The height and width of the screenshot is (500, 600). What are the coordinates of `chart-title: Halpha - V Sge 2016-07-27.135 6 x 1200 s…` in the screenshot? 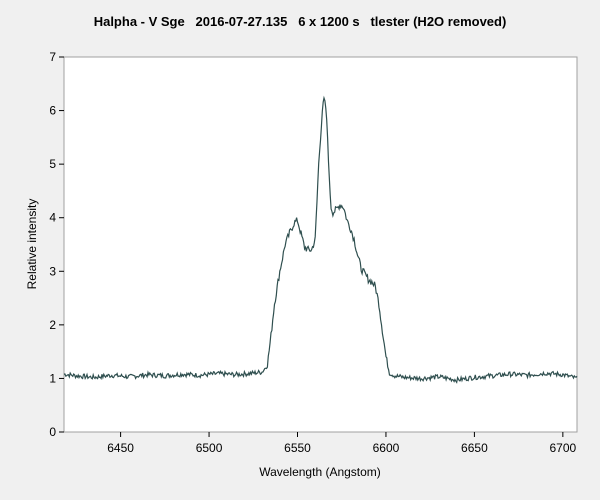 It's located at (300, 21).